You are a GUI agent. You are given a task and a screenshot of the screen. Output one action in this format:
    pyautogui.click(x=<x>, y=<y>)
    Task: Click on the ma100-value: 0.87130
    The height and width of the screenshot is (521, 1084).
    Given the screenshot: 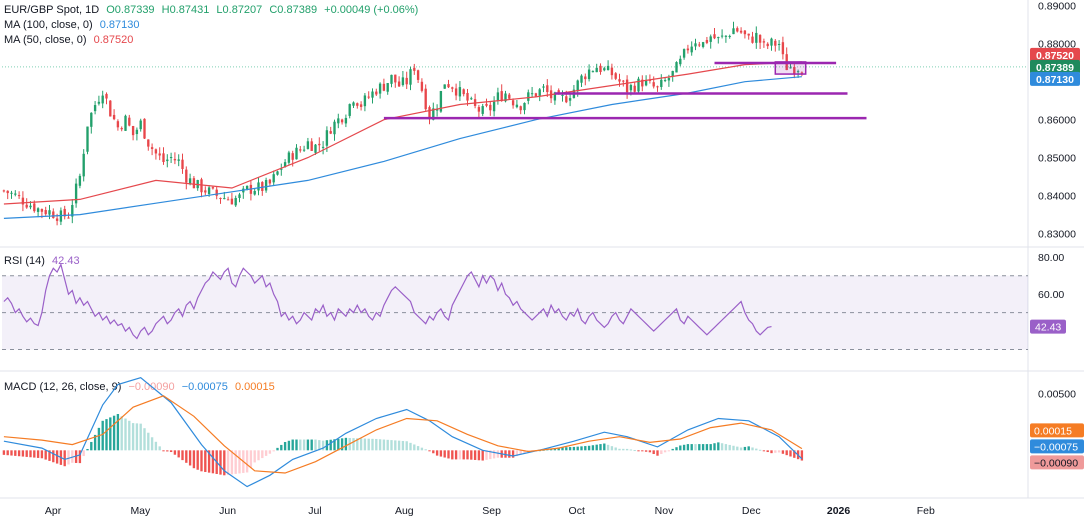 What is the action you would take?
    pyautogui.click(x=119, y=25)
    